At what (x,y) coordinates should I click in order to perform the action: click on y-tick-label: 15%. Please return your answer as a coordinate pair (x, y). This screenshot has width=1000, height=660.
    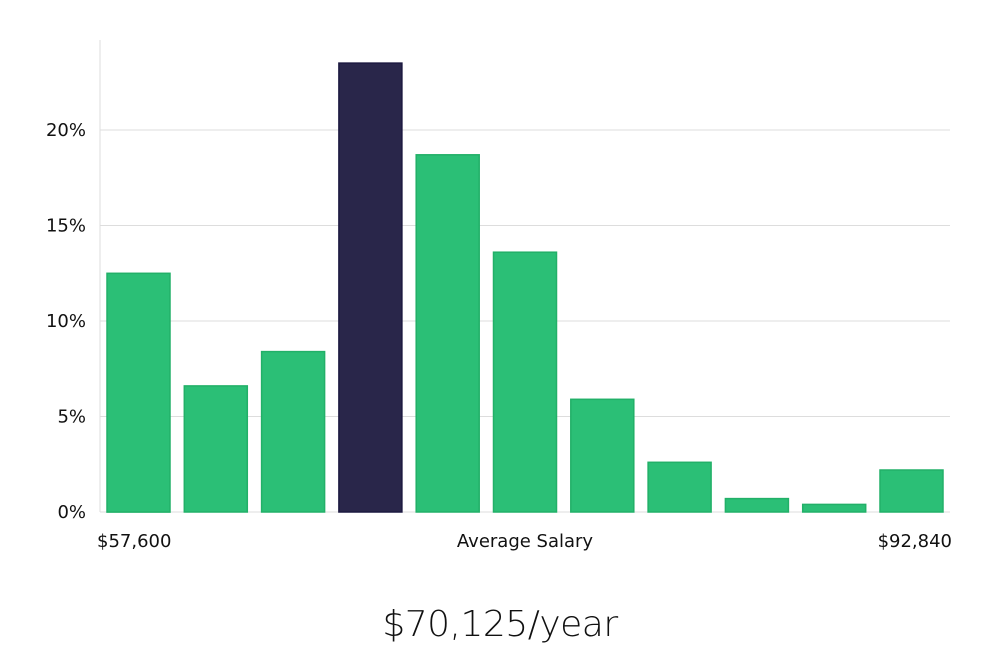
    Looking at the image, I should click on (66, 226).